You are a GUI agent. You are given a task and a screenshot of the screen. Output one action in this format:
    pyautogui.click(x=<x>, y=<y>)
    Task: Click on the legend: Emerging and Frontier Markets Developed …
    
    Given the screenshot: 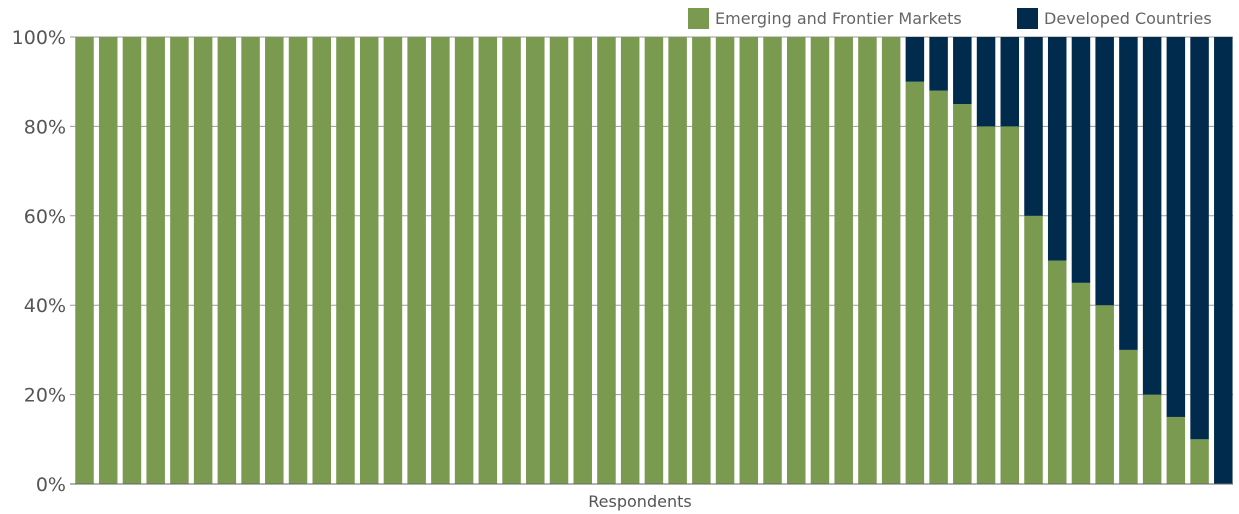 What is the action you would take?
    pyautogui.click(x=950, y=18)
    